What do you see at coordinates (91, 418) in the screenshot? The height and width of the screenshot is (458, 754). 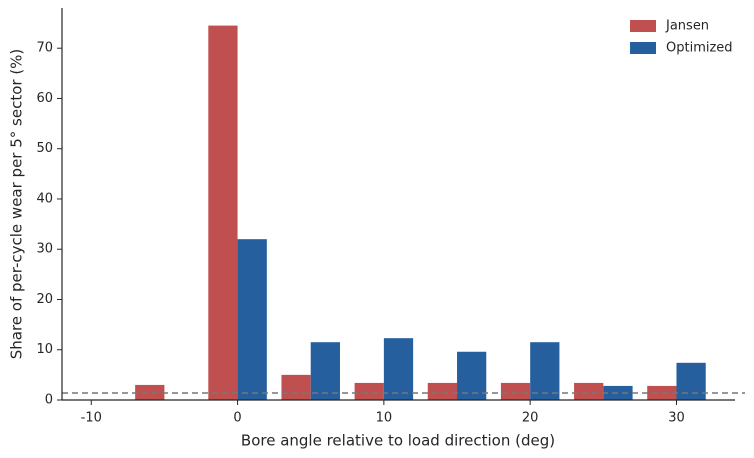 I see `x-tick-label: -10` at bounding box center [91, 418].